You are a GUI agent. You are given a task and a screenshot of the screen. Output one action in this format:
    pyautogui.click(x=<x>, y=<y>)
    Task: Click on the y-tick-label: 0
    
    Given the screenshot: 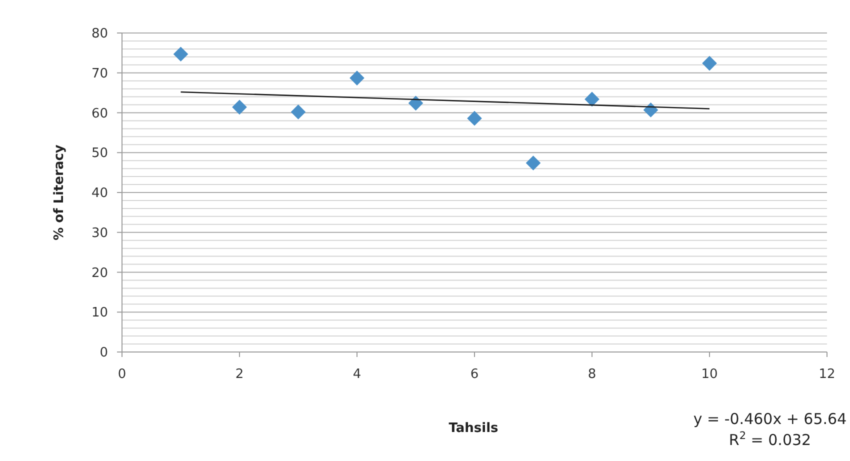 What is the action you would take?
    pyautogui.click(x=104, y=353)
    